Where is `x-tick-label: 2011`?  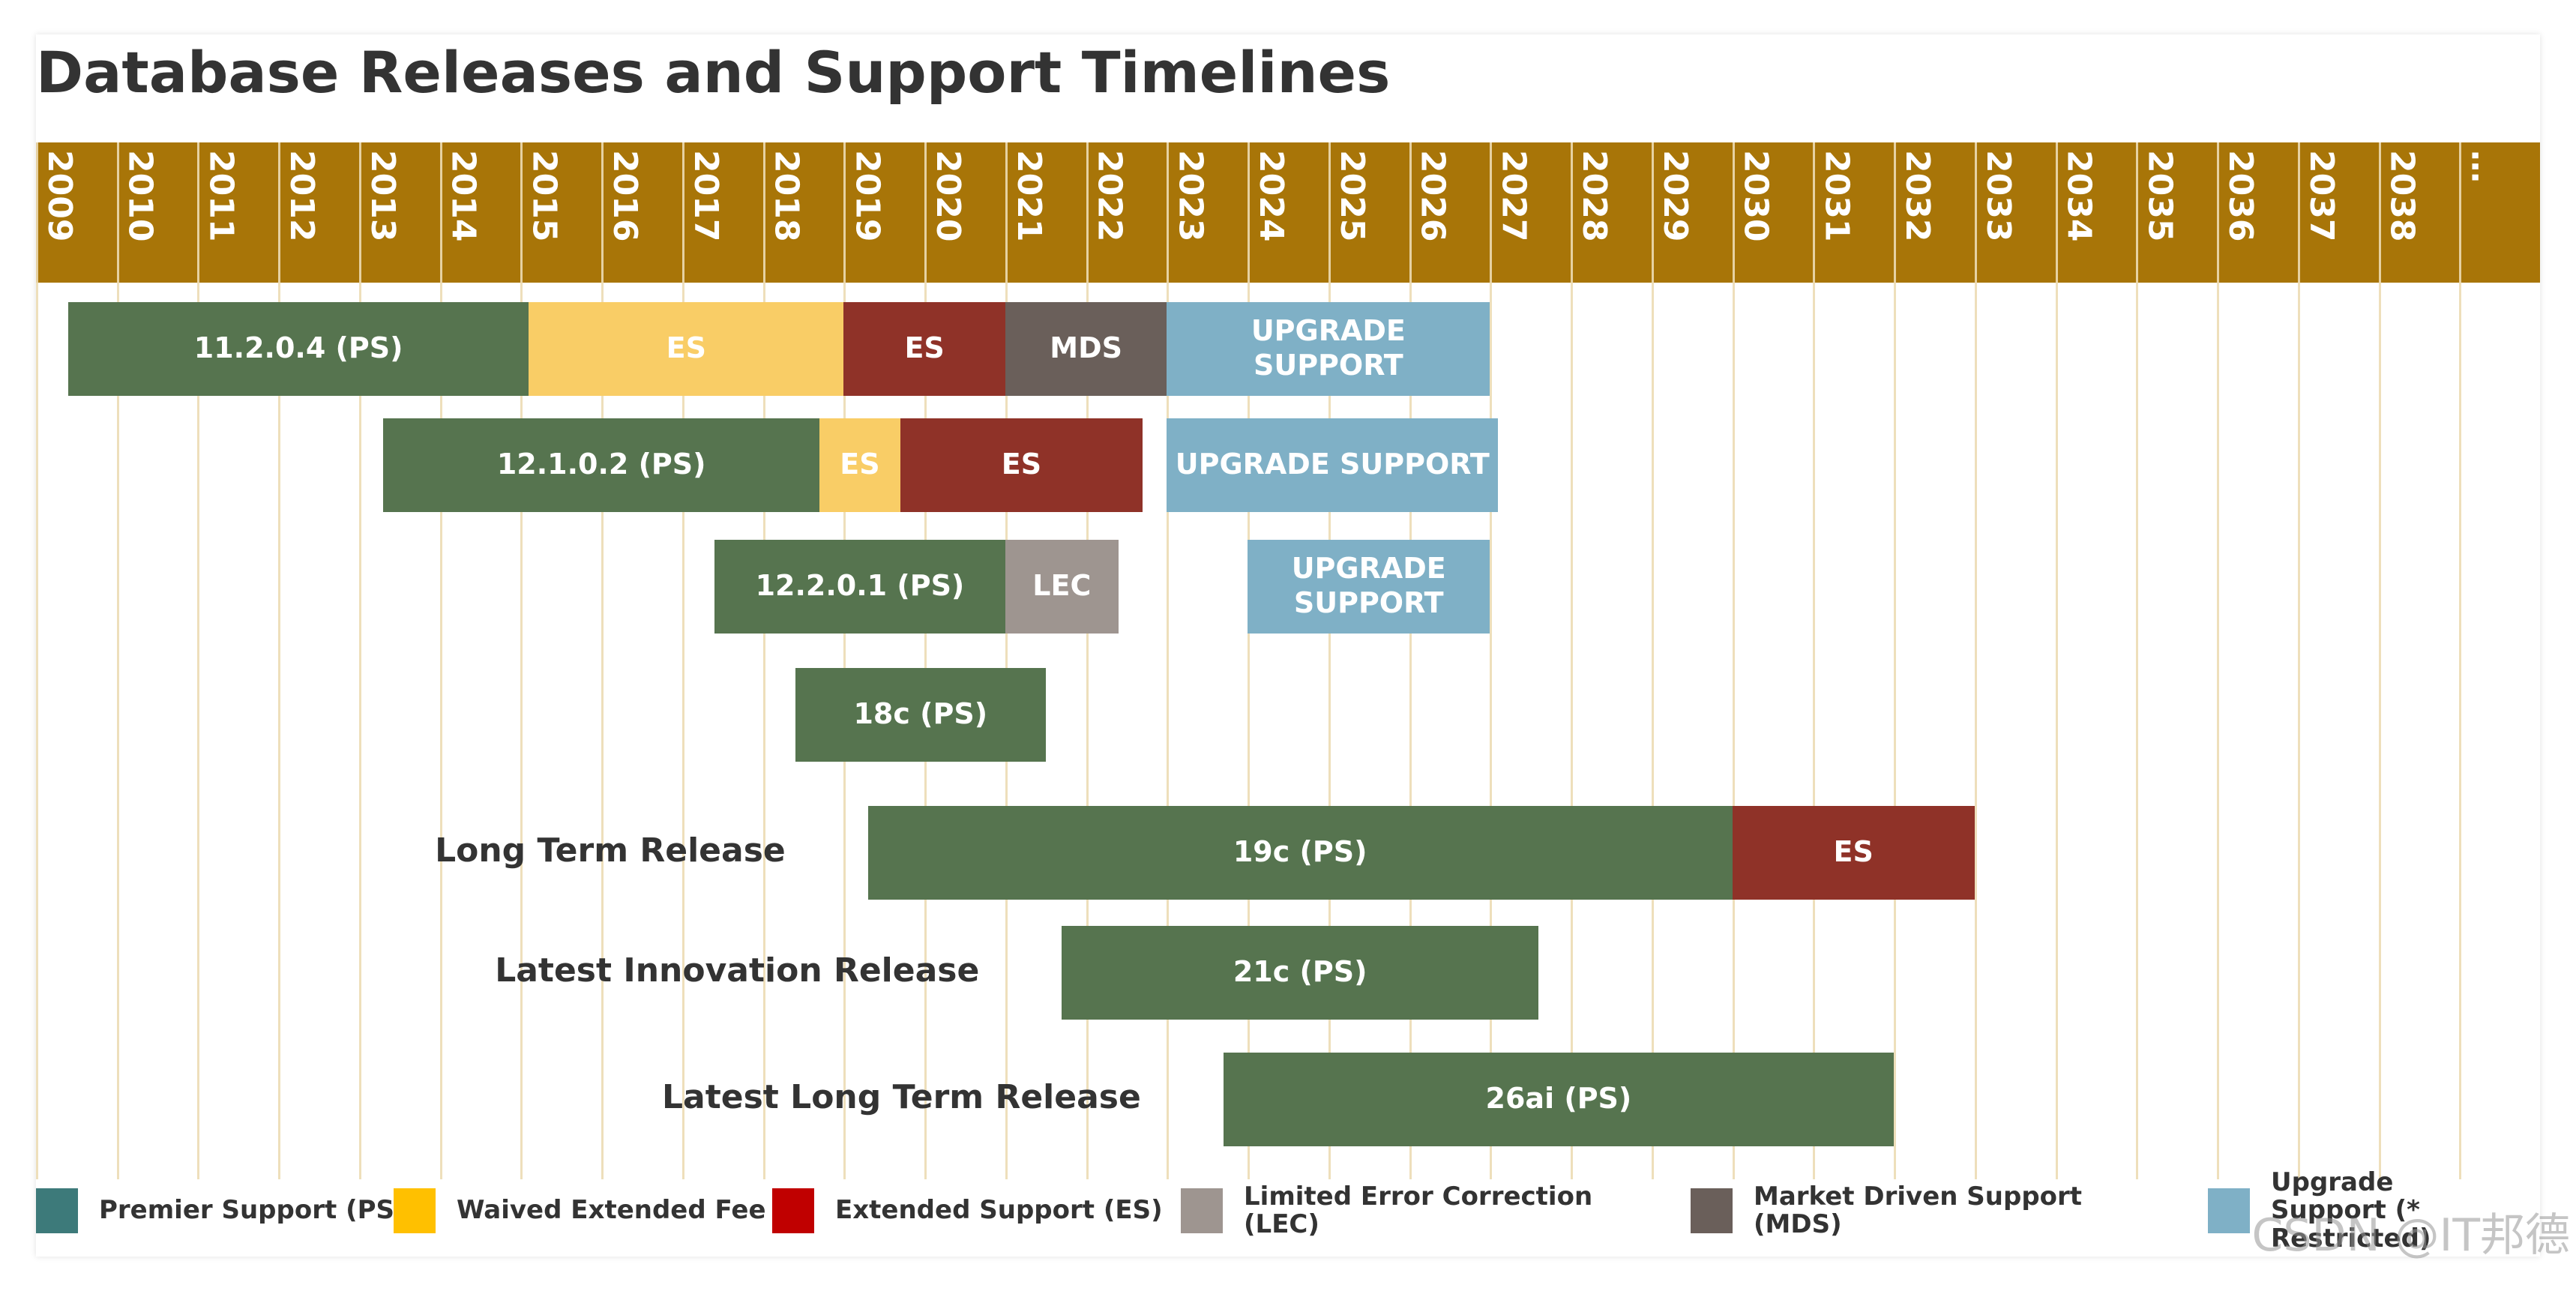
x-tick-label: 2011 is located at coordinates (221, 196).